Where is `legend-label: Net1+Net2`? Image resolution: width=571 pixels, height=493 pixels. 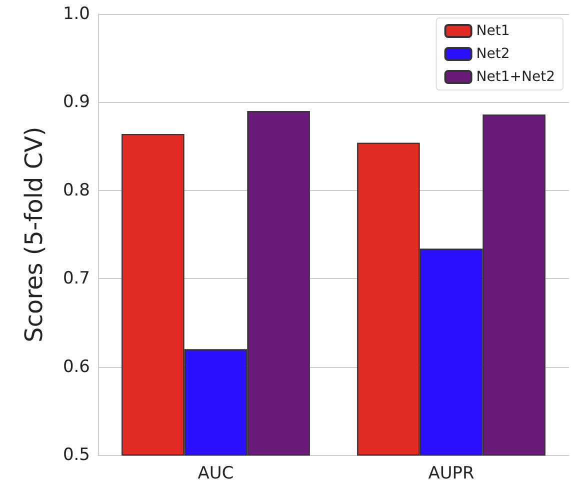
legend-label: Net1+Net2 is located at coordinates (516, 77).